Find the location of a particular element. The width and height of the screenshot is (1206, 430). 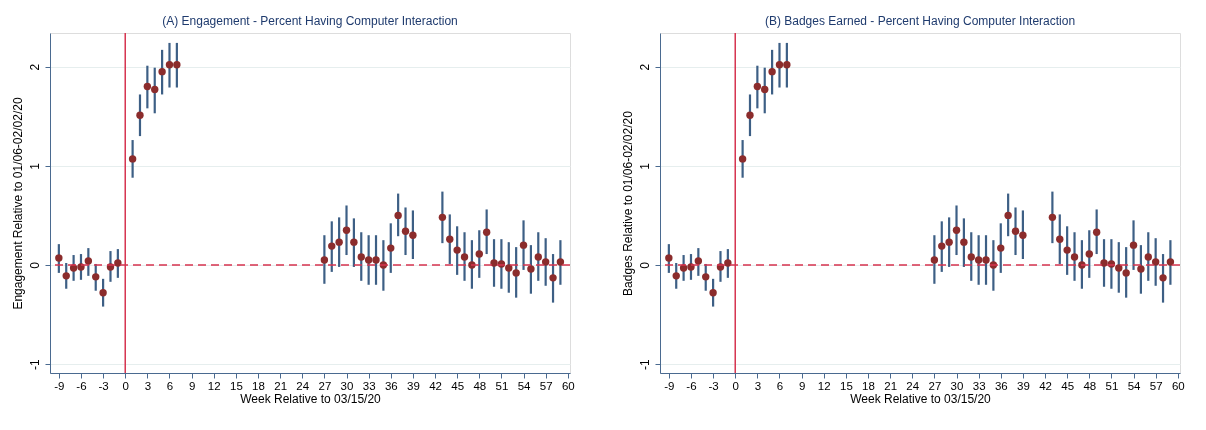

x-tick-label: 51 is located at coordinates (502, 385).